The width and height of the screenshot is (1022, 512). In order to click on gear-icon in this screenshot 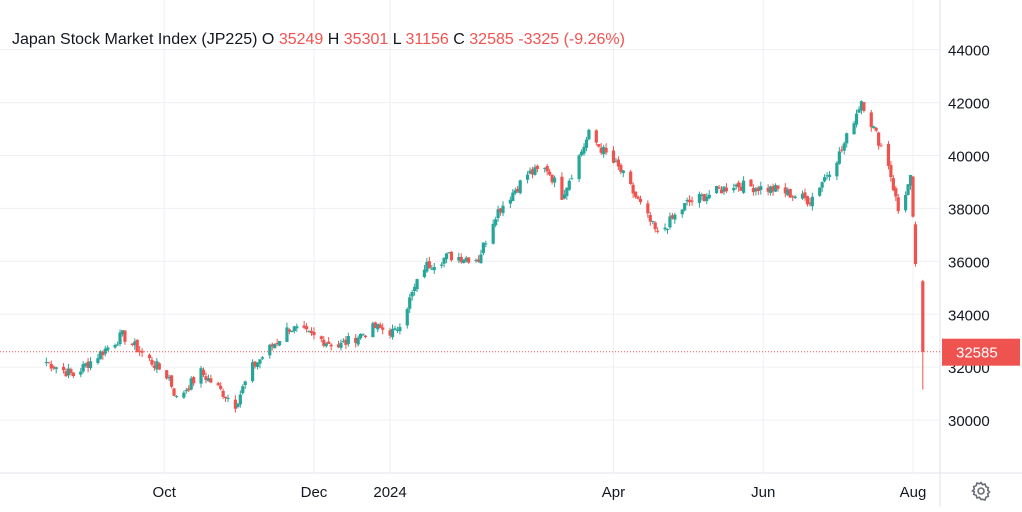, I will do `click(981, 491)`.